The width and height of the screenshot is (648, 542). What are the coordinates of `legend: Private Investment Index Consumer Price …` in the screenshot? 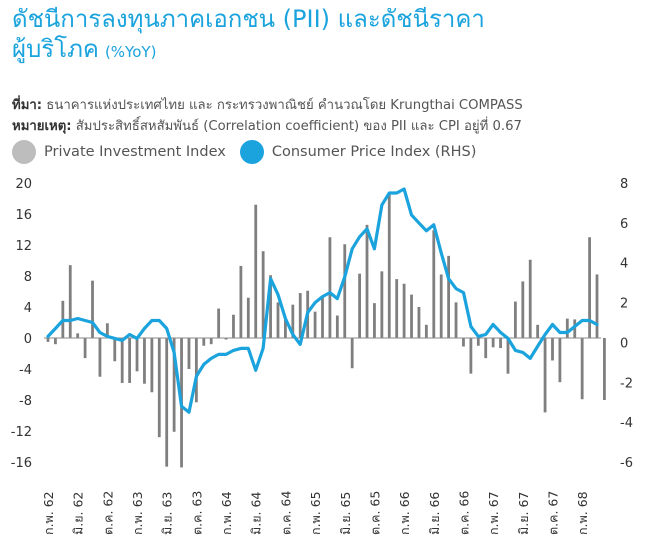 It's located at (251, 152).